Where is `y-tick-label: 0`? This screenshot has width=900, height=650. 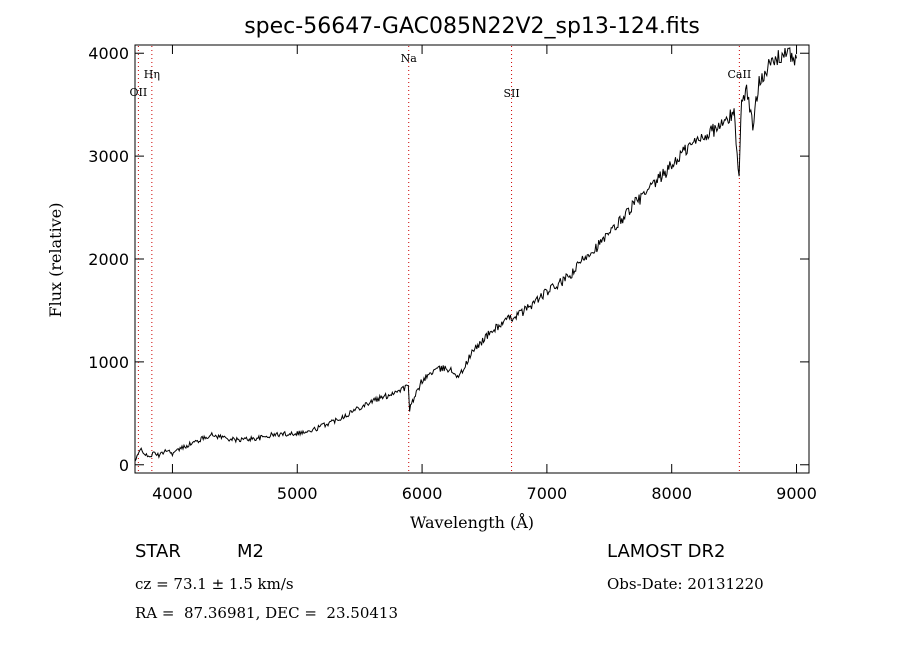 y-tick-label: 0 is located at coordinates (124, 465).